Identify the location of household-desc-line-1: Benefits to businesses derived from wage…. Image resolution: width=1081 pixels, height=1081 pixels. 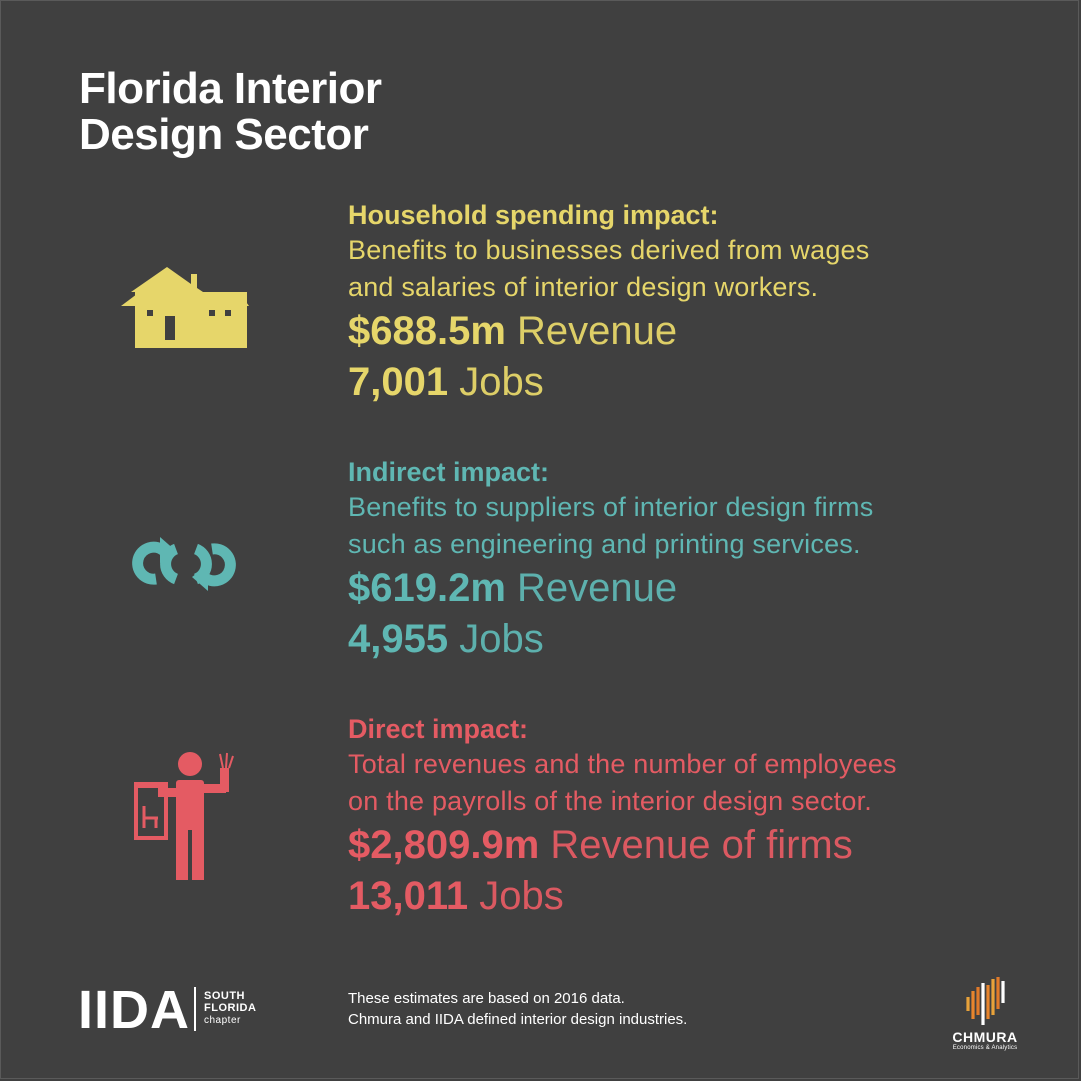
(609, 250).